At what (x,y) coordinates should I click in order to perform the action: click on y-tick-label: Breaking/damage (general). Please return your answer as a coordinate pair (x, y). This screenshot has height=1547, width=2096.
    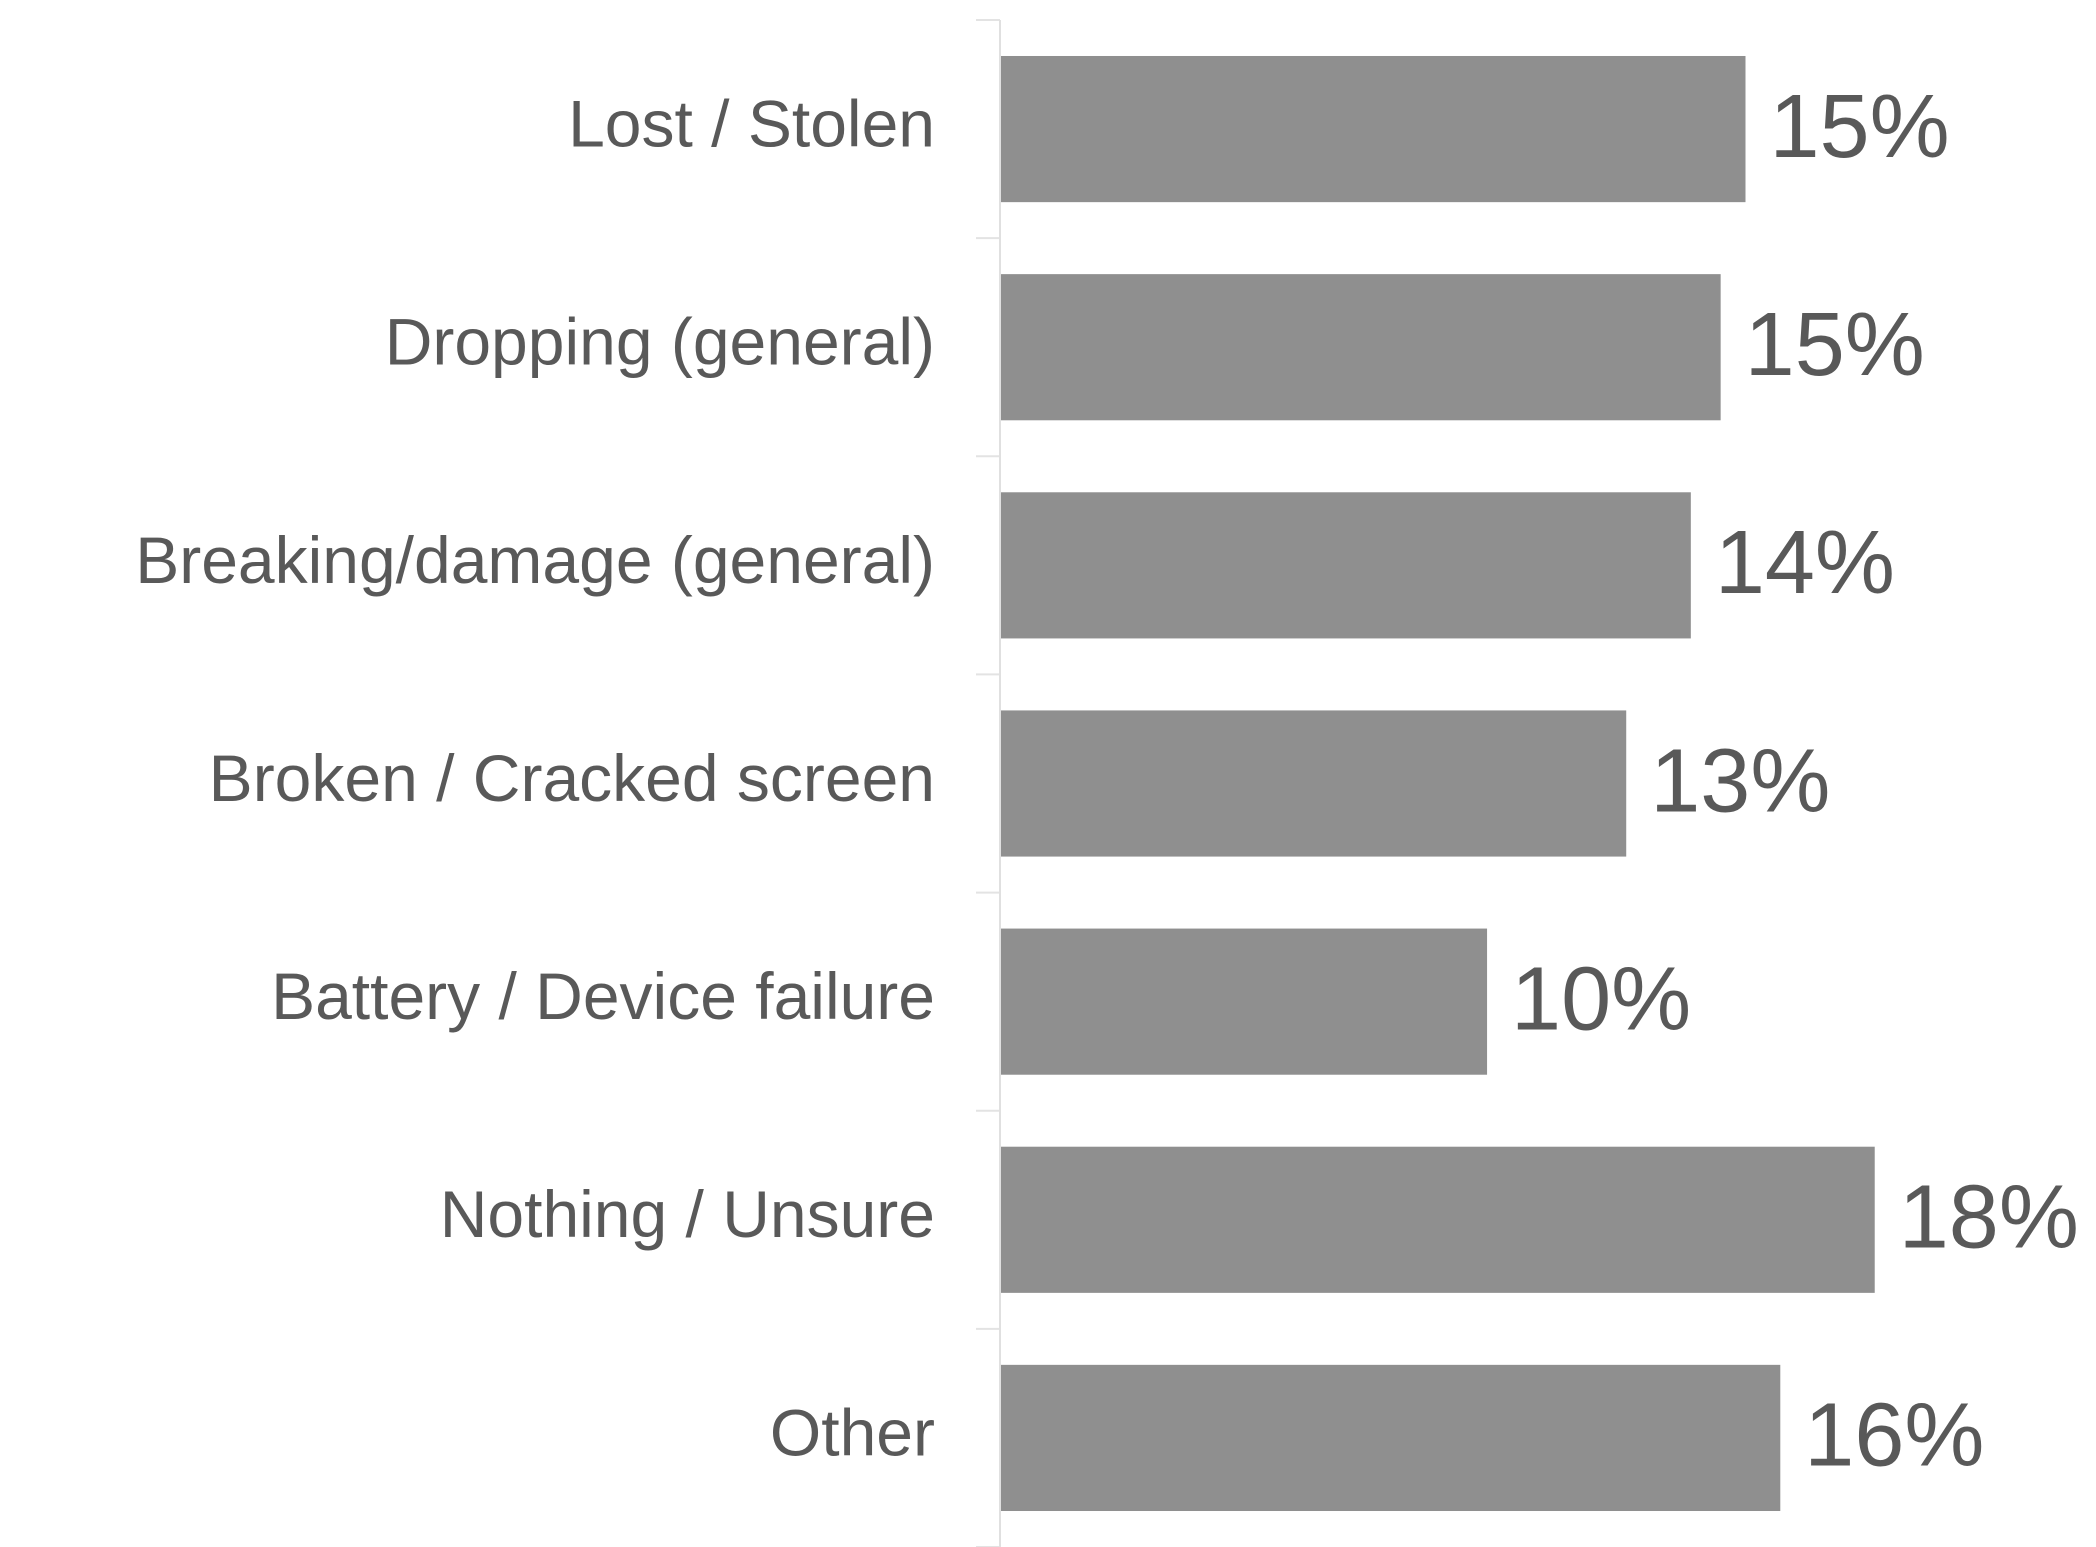
    Looking at the image, I should click on (535, 560).